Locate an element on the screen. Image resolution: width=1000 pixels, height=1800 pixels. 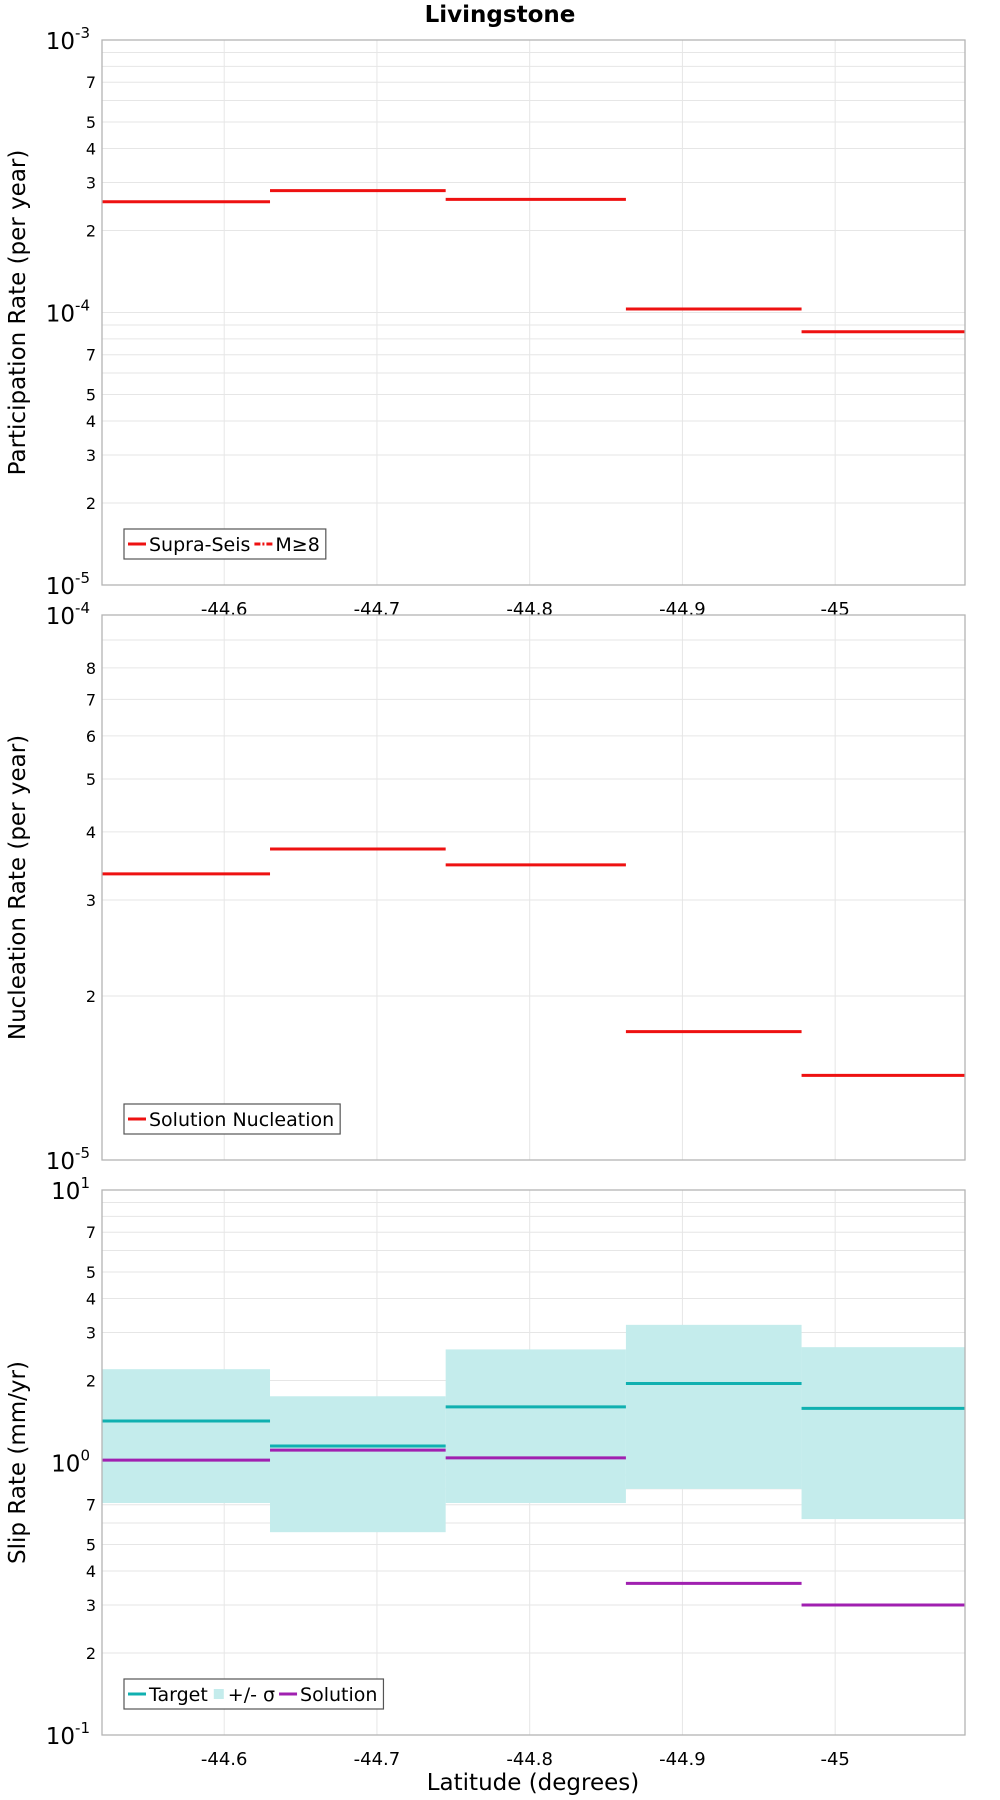
y-major-tick-label: 10⁻³ is located at coordinates (68, 39).